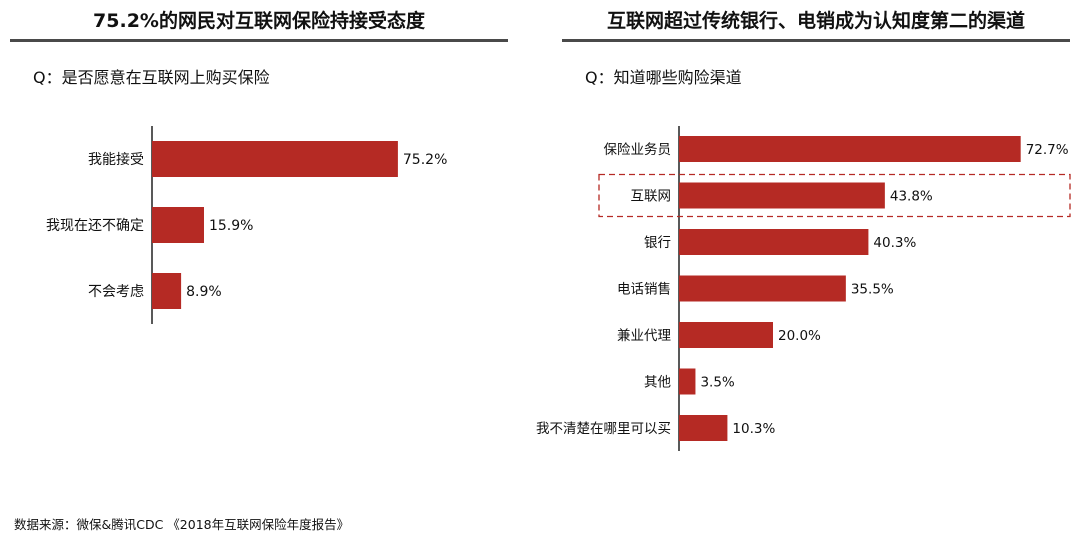  Describe the element at coordinates (644, 290) in the screenshot. I see `right-category-label: 电话销售` at that location.